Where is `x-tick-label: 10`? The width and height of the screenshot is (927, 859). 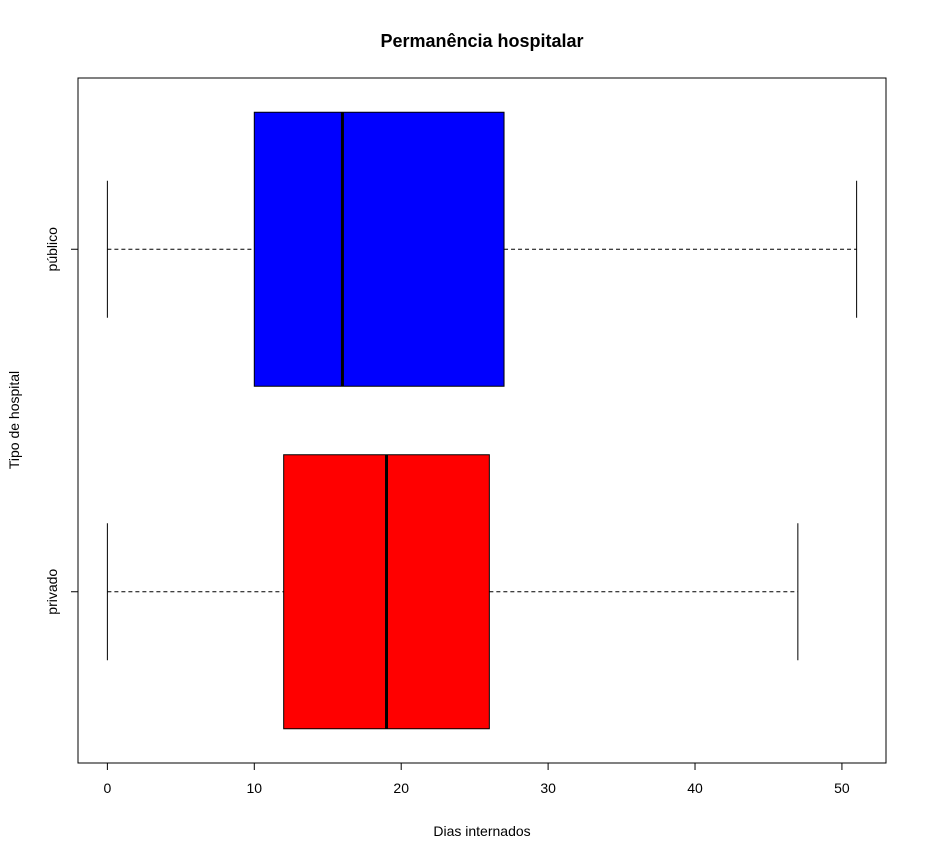
x-tick-label: 10 is located at coordinates (255, 788).